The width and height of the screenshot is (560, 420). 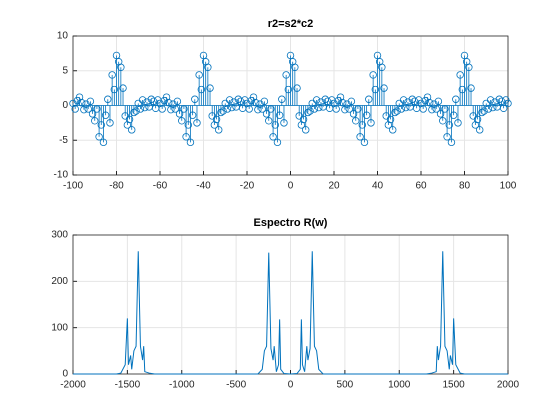 I want to click on x-tick-label: 1500, so click(x=454, y=385).